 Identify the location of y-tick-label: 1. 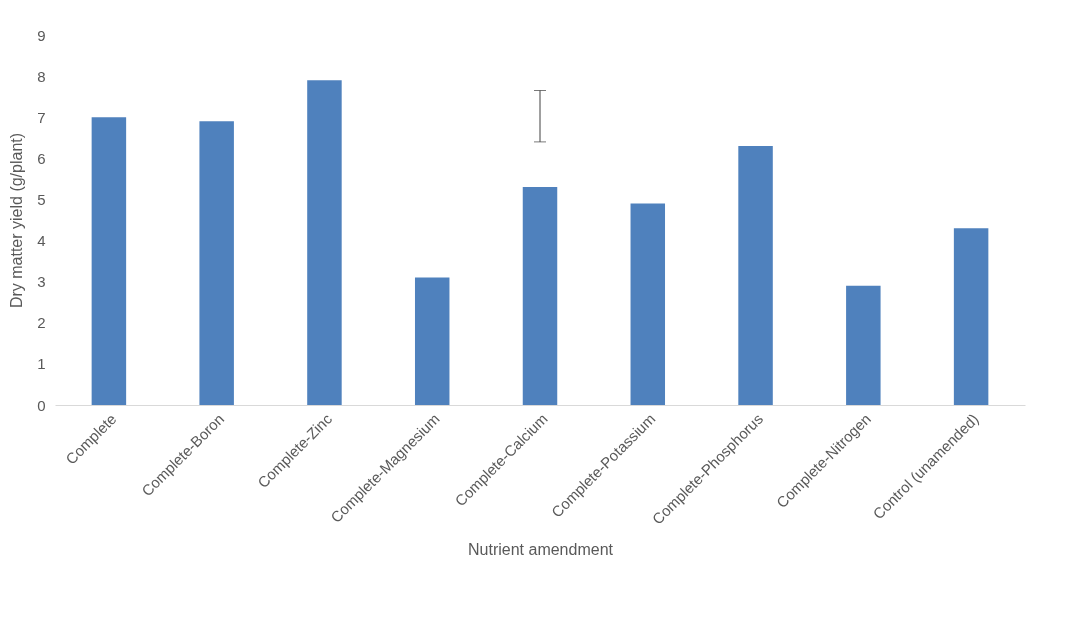
(41, 364).